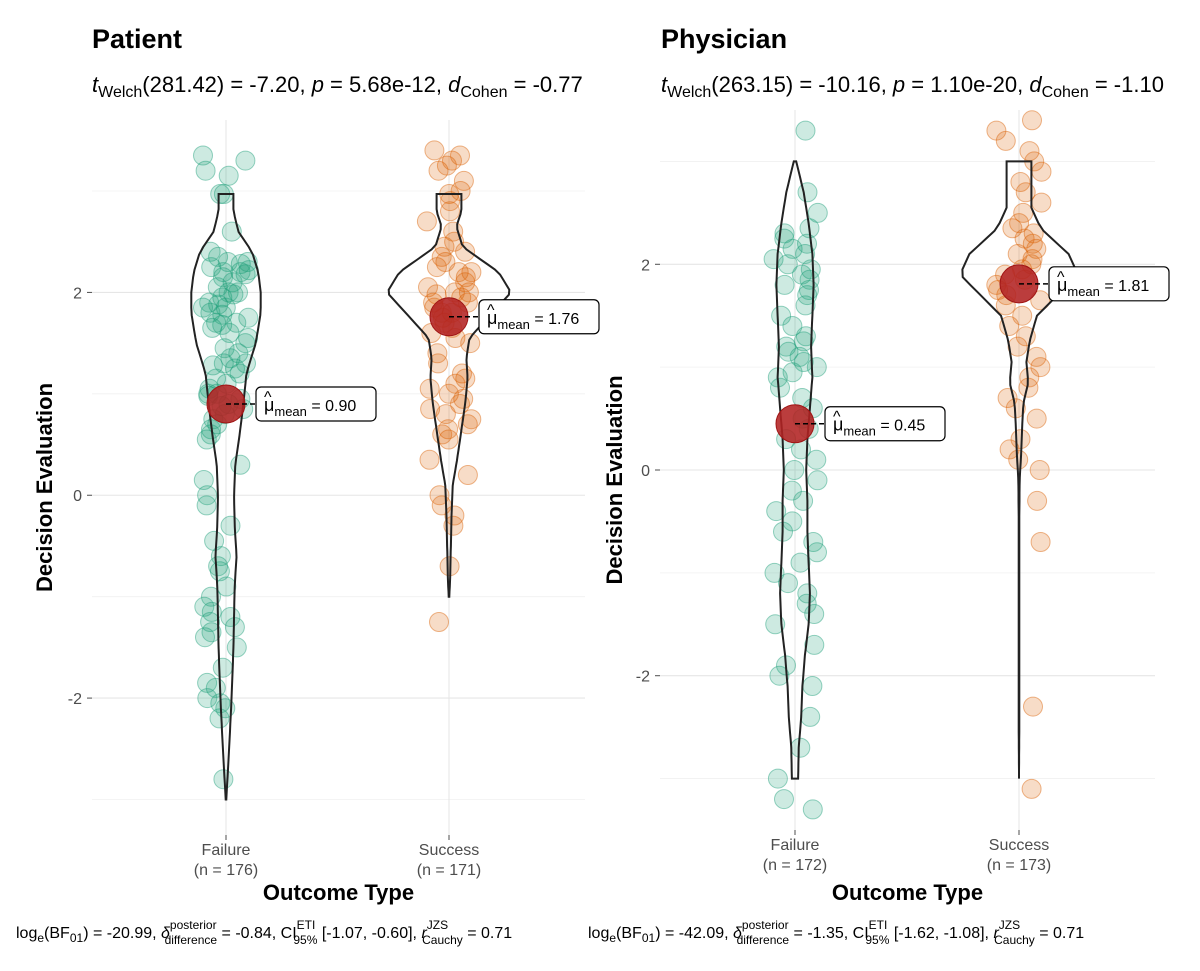 The width and height of the screenshot is (1200, 971). I want to click on data-points, so click(449, 386).